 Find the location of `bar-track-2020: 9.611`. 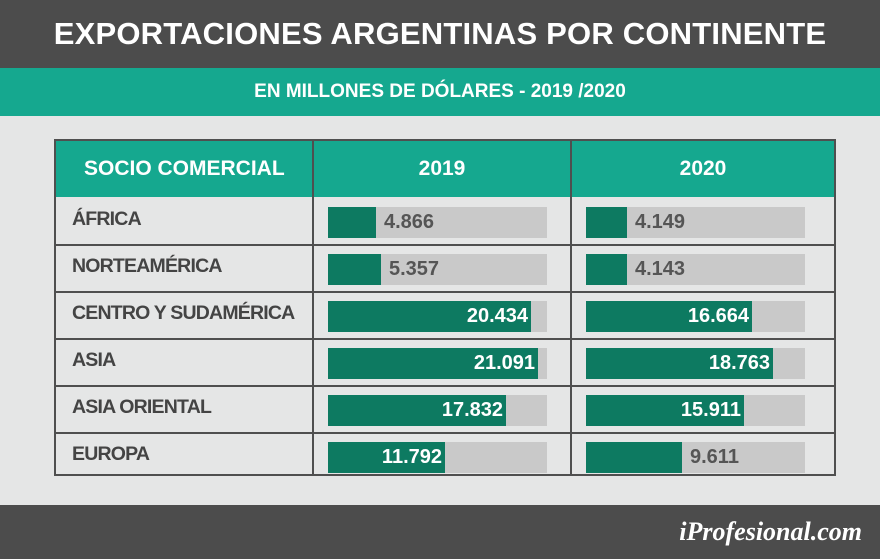

bar-track-2020: 9.611 is located at coordinates (695, 457).